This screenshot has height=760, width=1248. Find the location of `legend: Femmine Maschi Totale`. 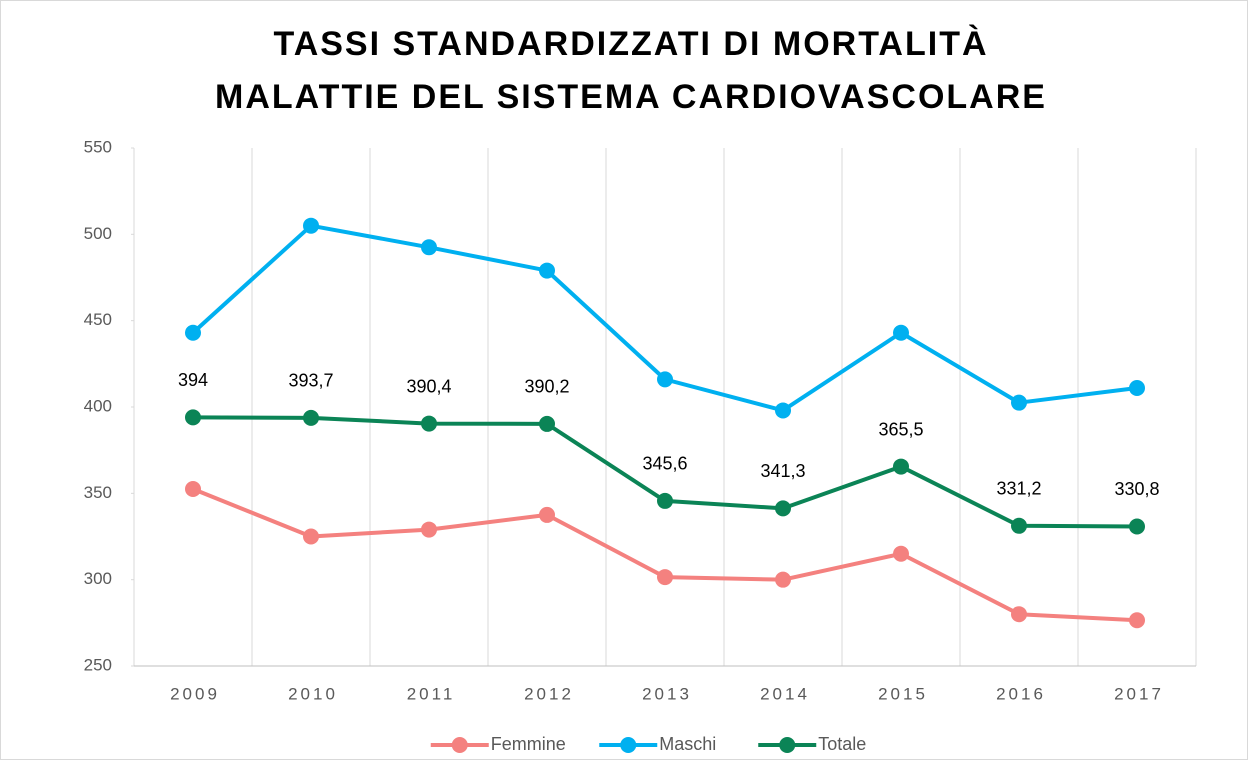

legend: Femmine Maschi Totale is located at coordinates (648, 744).